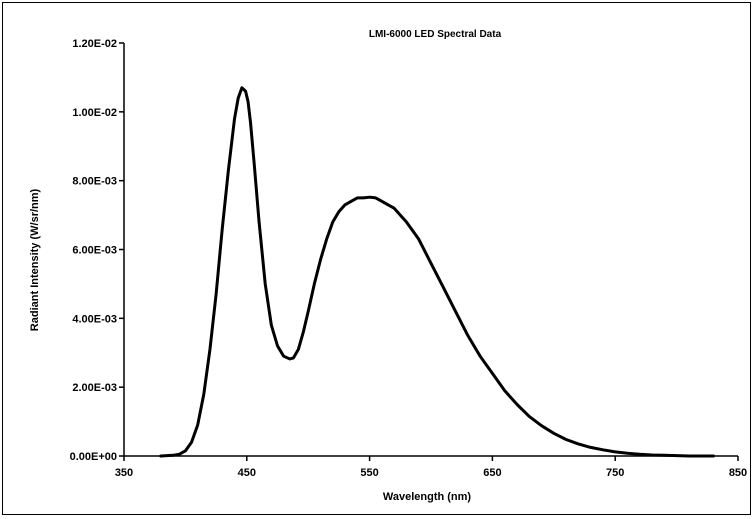 Image resolution: width=755 pixels, height=519 pixels. What do you see at coordinates (94, 388) in the screenshot?
I see `y-tick-label: 2.00E-03` at bounding box center [94, 388].